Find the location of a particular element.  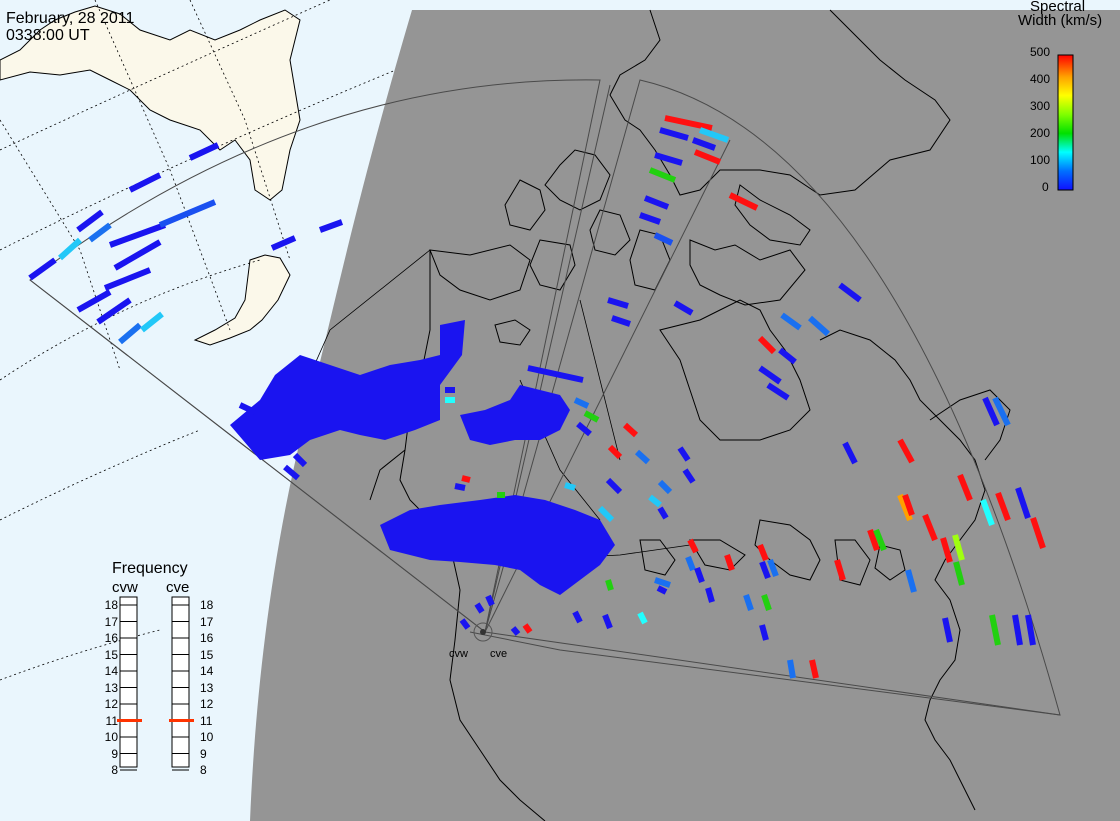

colorbar-tick: 200 is located at coordinates (1040, 133).